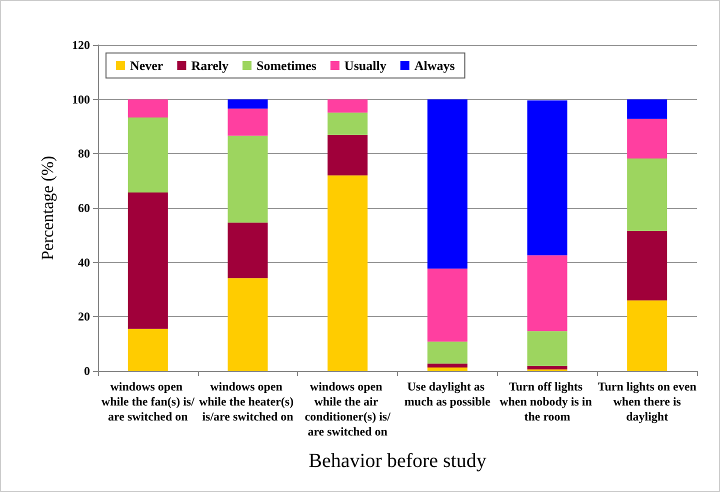 The image size is (720, 492). I want to click on y-tick-label: 20, so click(84, 317).